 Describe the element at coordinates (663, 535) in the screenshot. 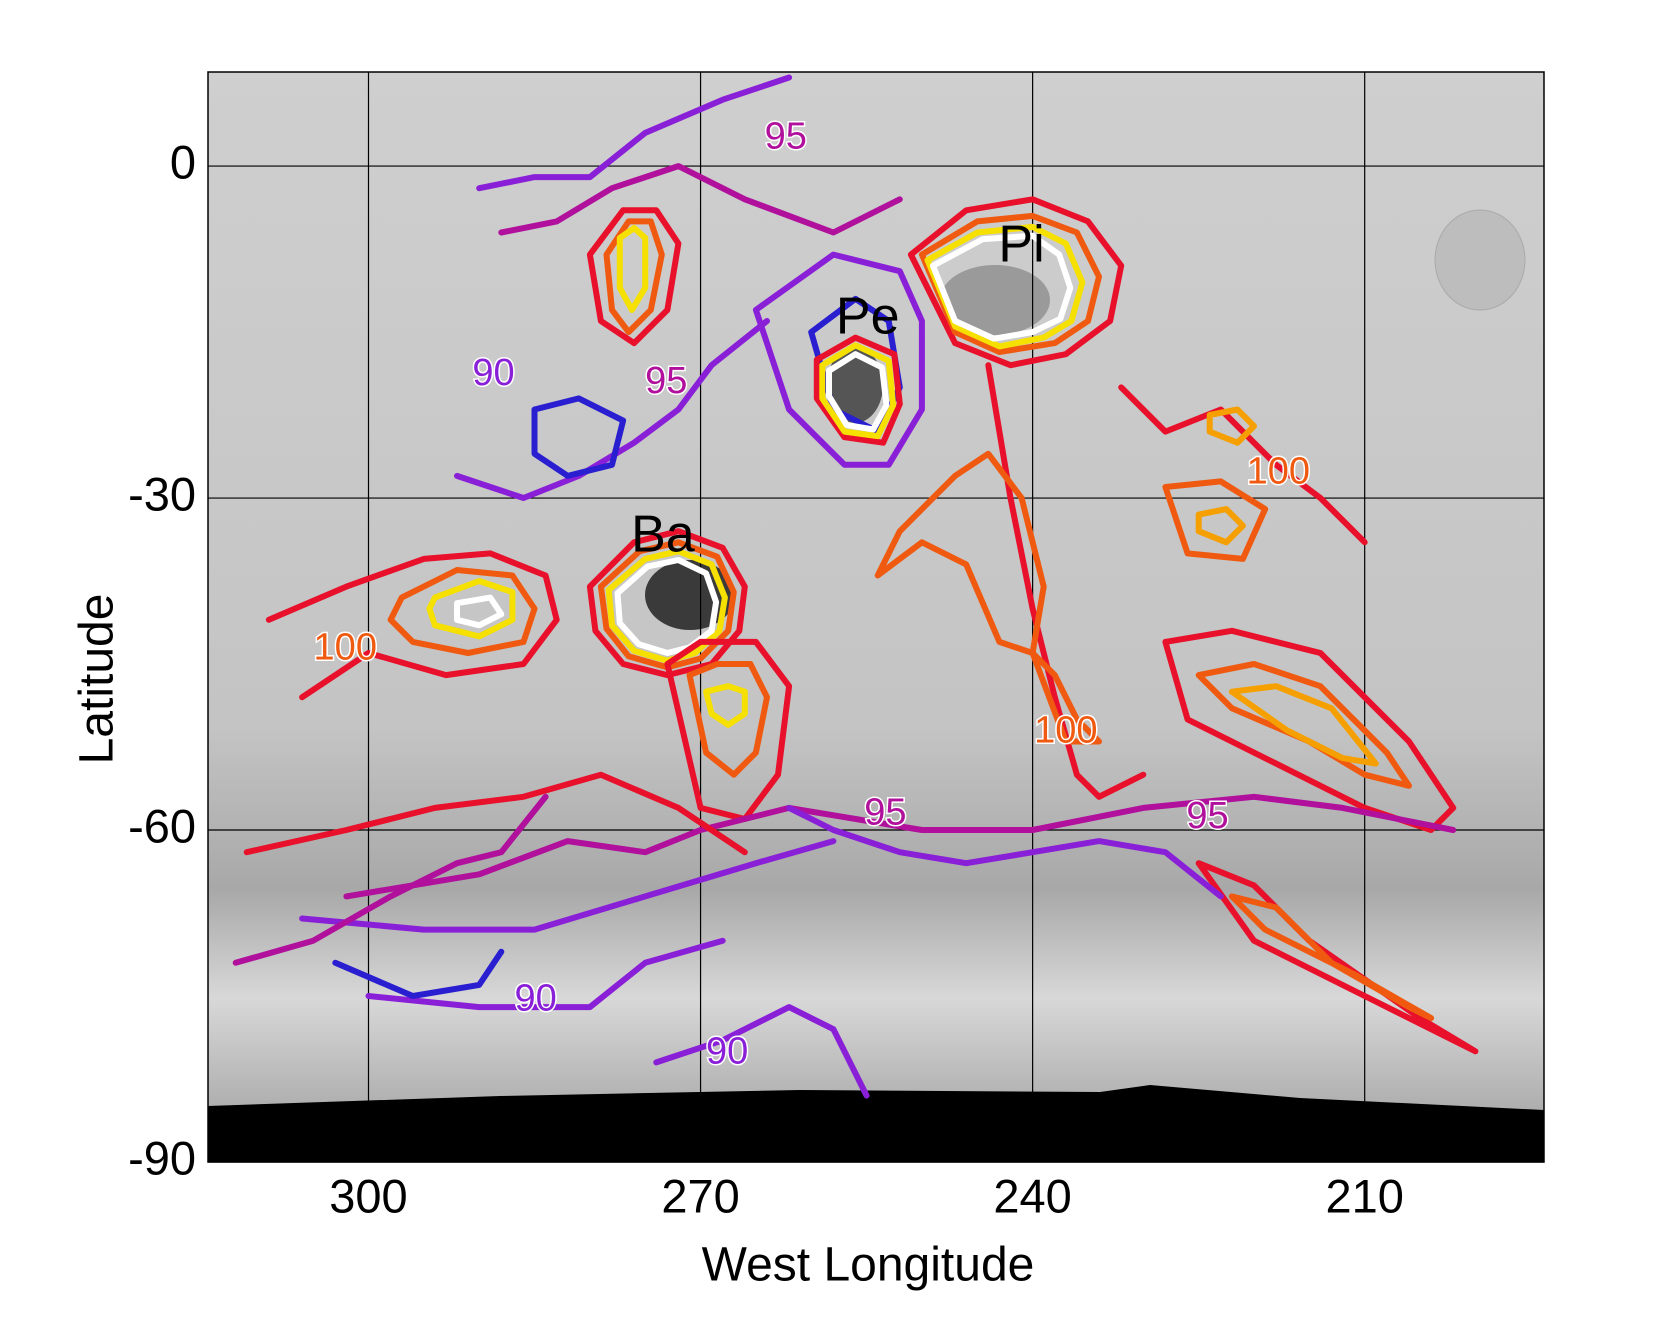

I see `feature-label: Ba` at that location.